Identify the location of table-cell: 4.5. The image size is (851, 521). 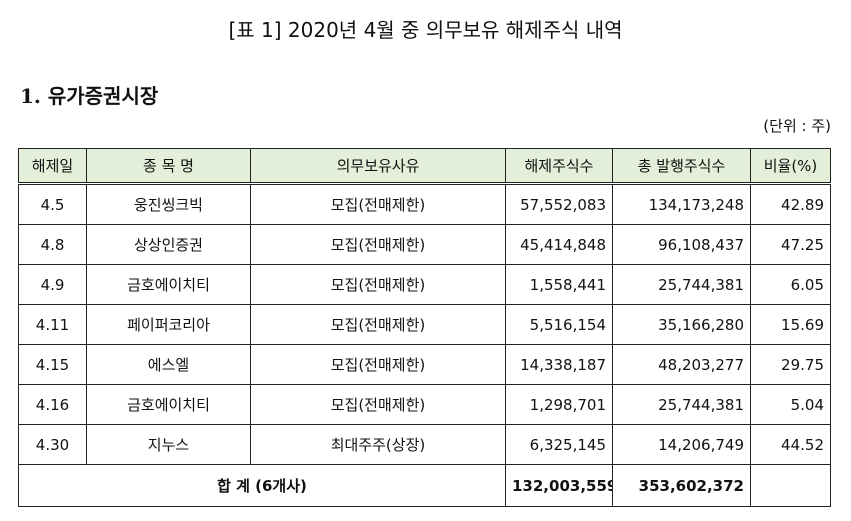
(52, 204).